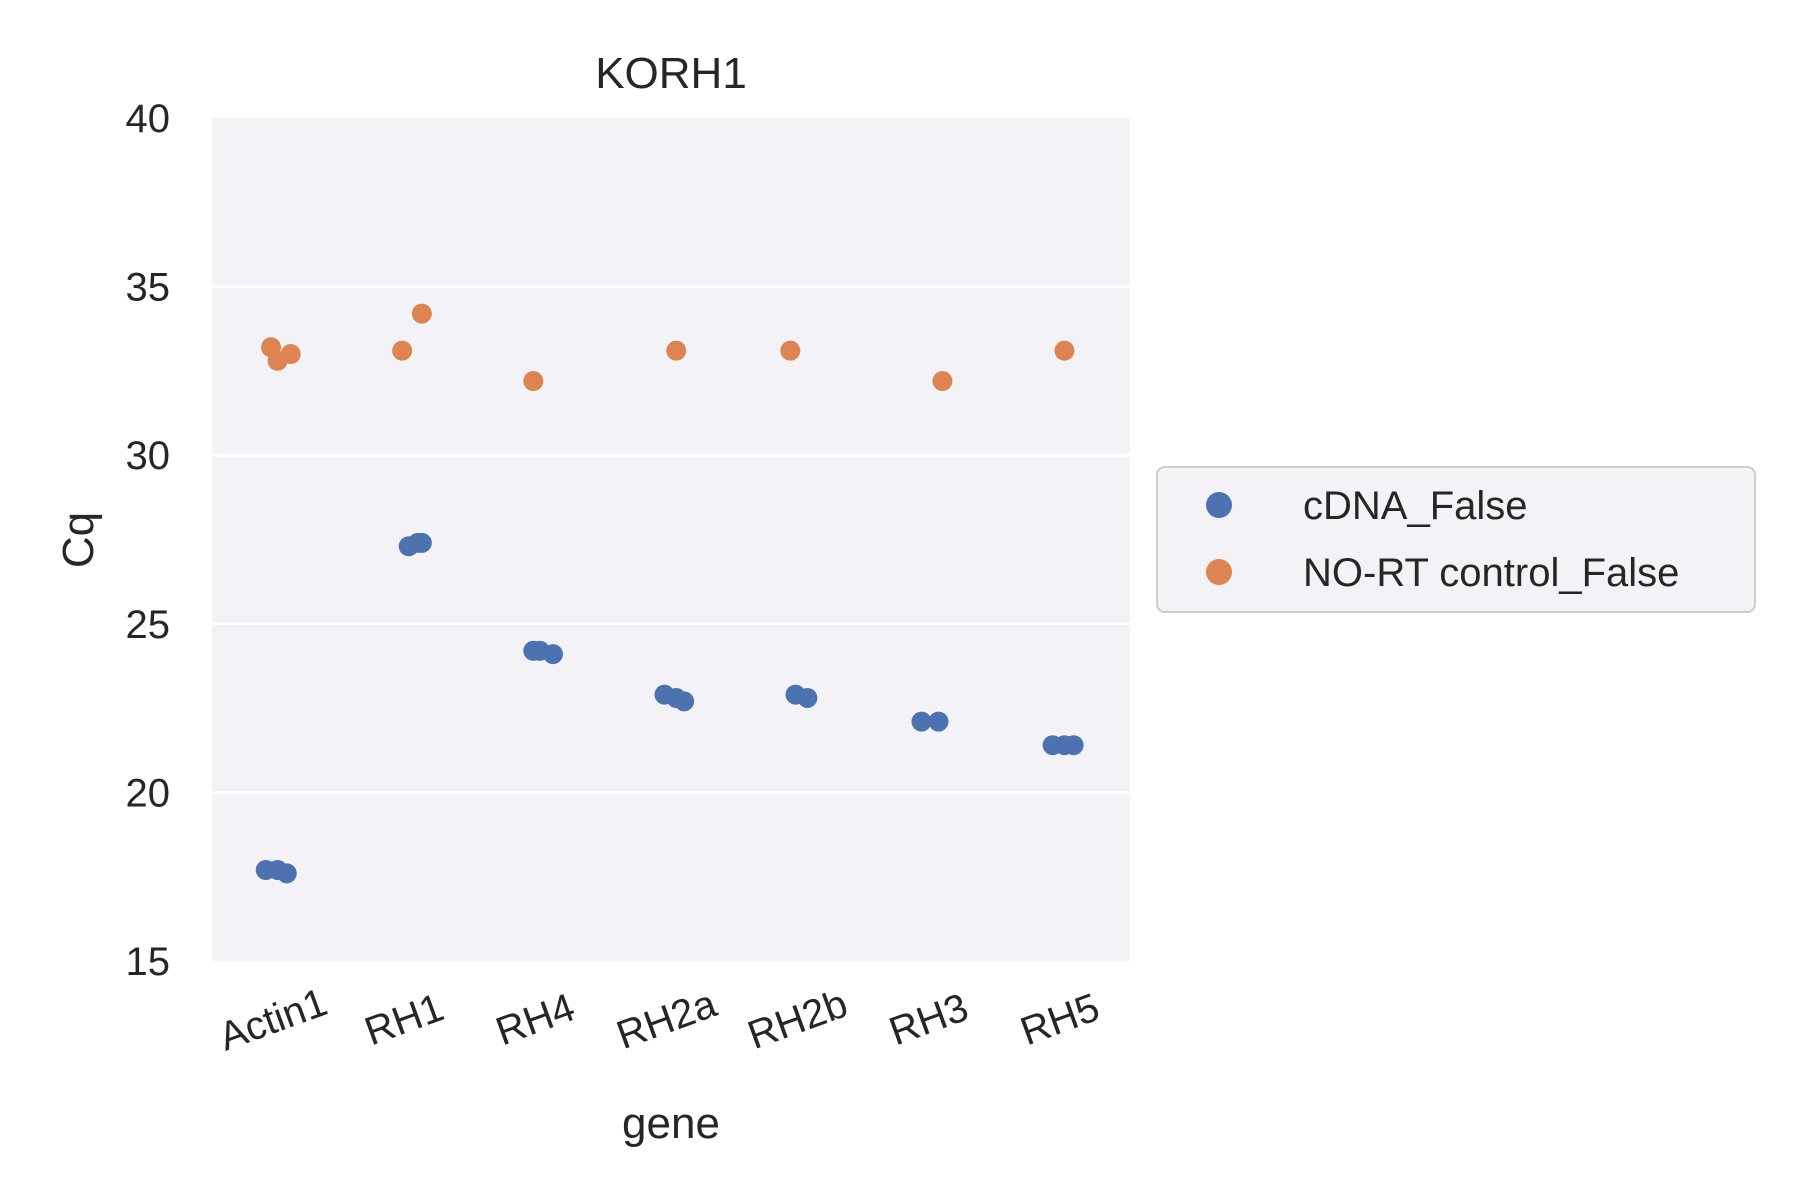 This screenshot has height=1200, width=1800. Describe the element at coordinates (404, 1019) in the screenshot. I see `x-tick-label: RH1` at that location.